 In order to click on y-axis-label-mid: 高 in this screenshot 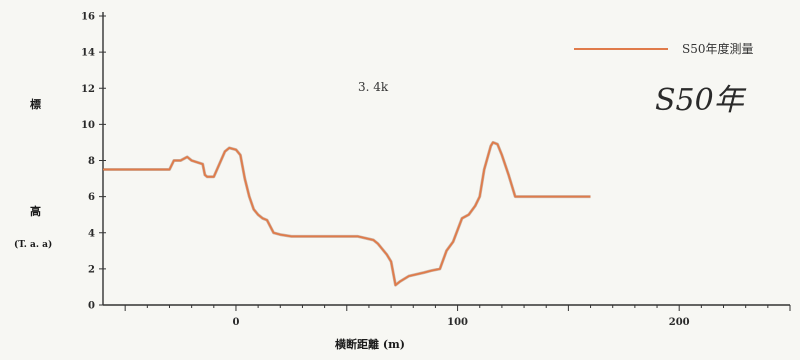, I will do `click(35, 211)`.